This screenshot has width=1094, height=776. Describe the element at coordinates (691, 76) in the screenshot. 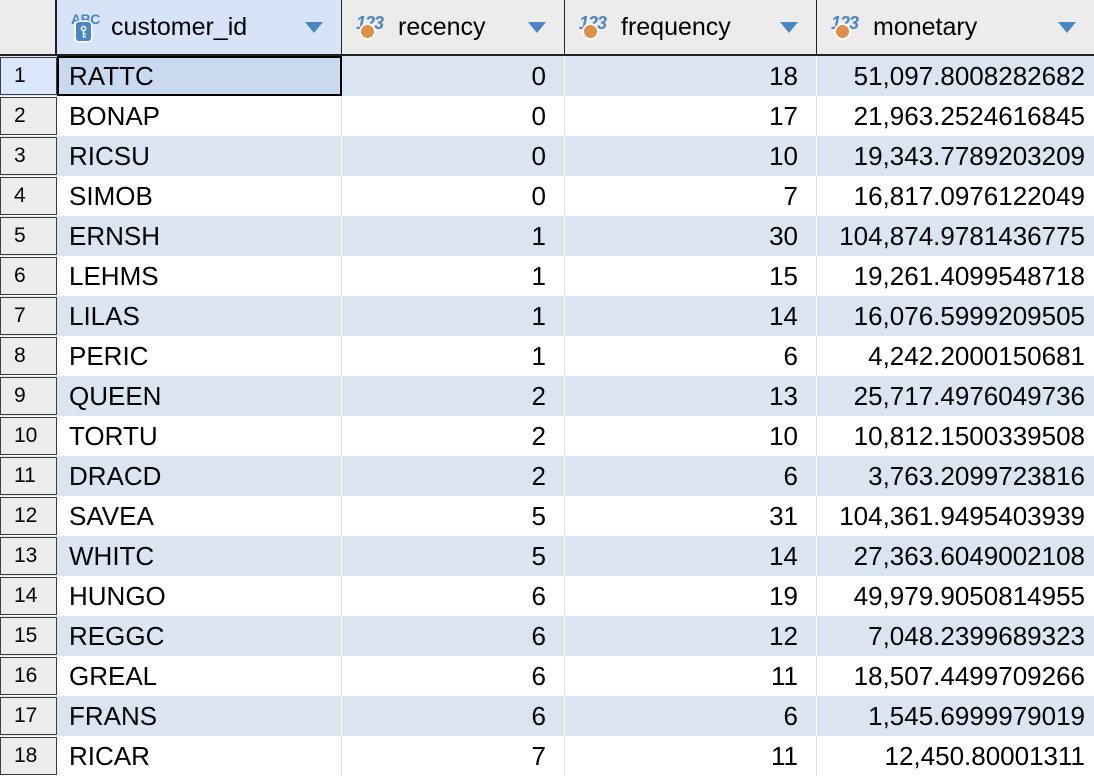

I see `cell-frequency: 18` at that location.